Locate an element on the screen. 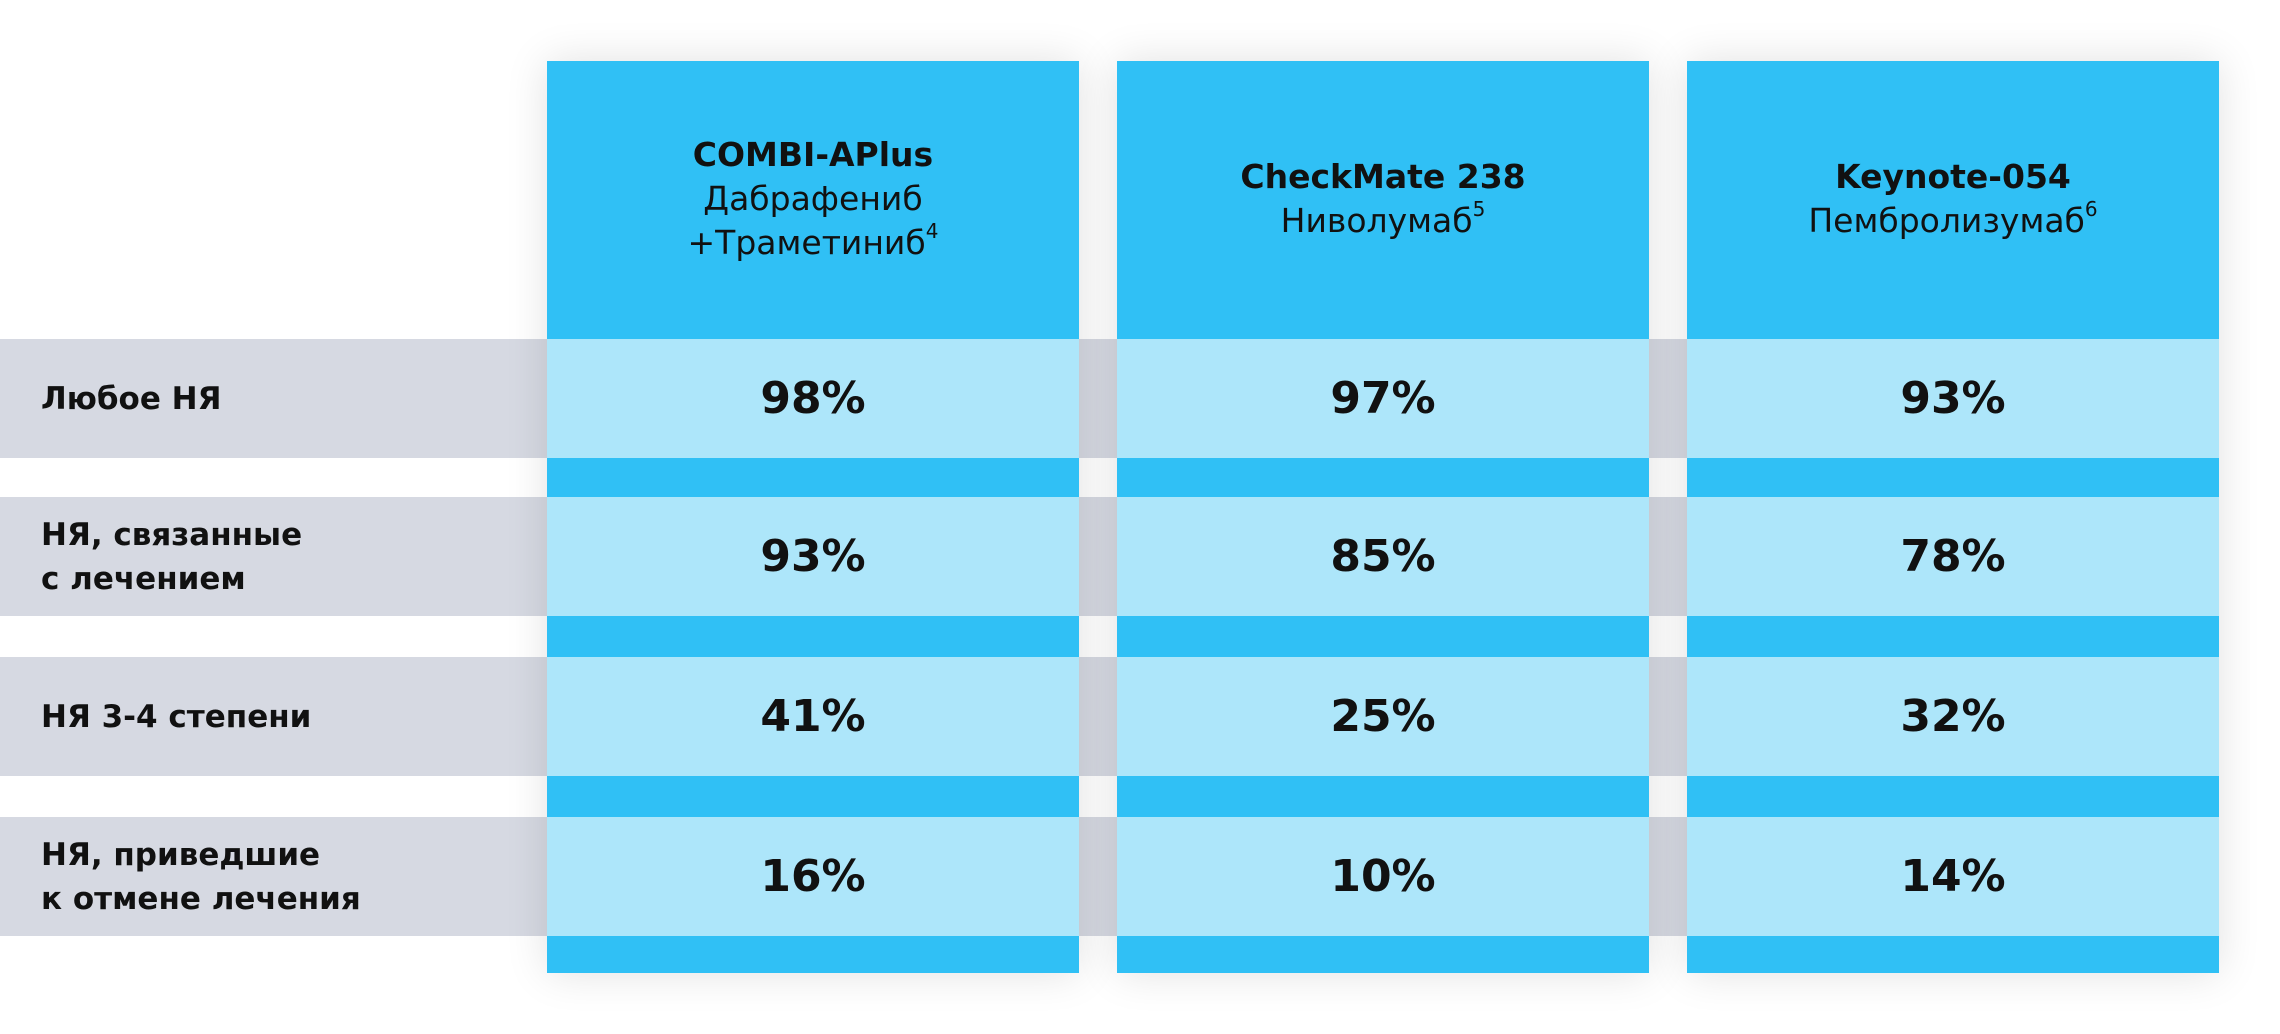 This screenshot has height=1034, width=2280. header-line: +Траметиниб4 is located at coordinates (813, 243).